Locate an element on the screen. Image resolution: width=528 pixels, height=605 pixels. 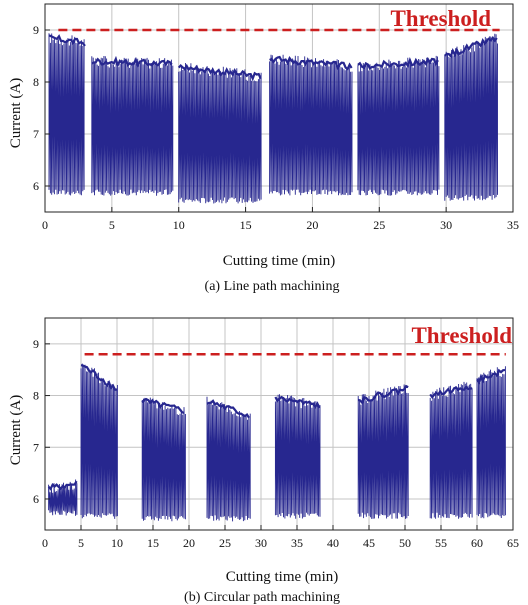
chart-b-x-axis-label: Cutting time (min) is located at coordinates (282, 577).